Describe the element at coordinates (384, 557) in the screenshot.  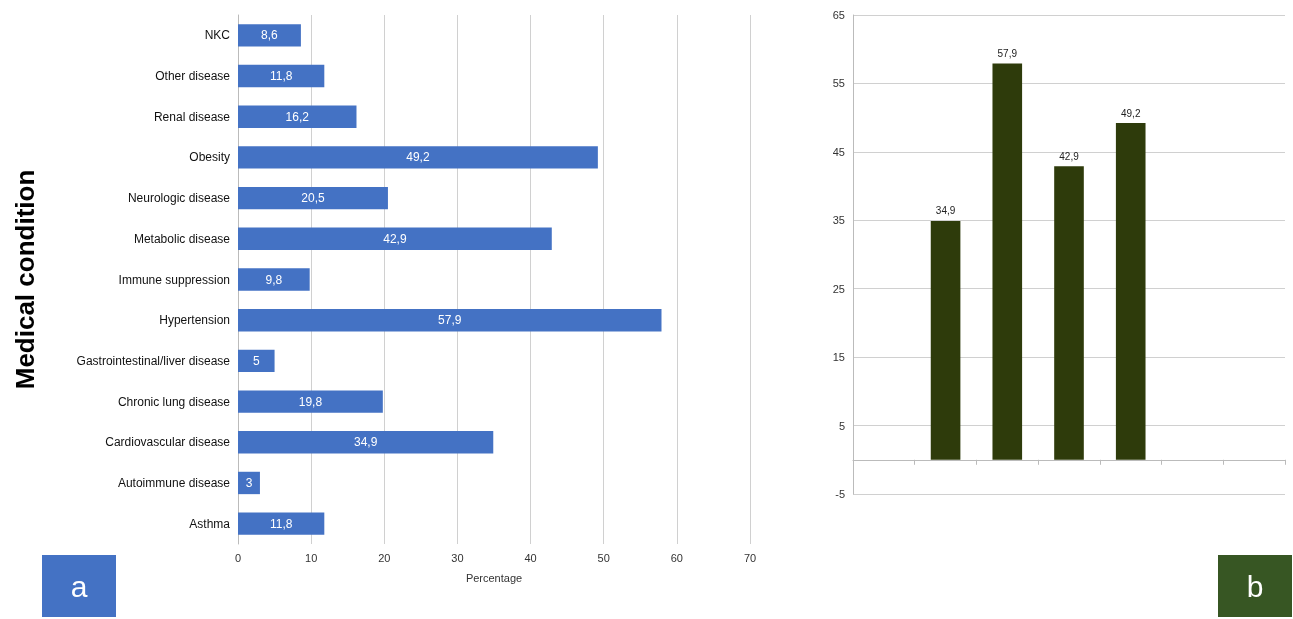
I see `x-tick-label: 20` at that location.